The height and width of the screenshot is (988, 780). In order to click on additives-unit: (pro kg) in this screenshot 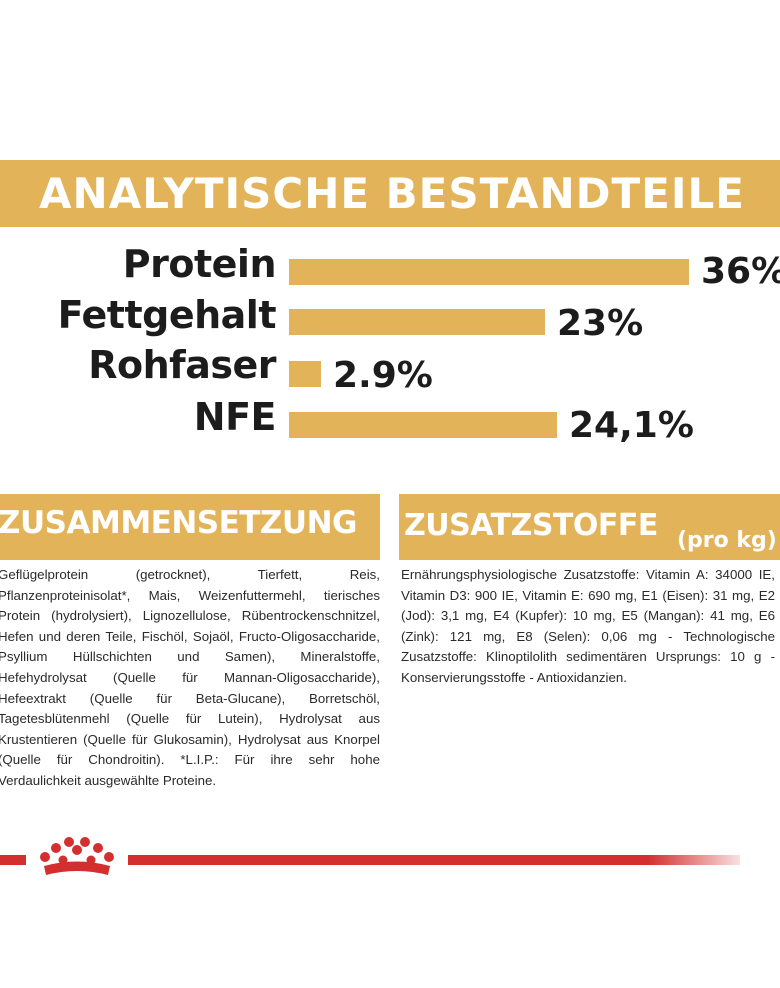, I will do `click(727, 540)`.